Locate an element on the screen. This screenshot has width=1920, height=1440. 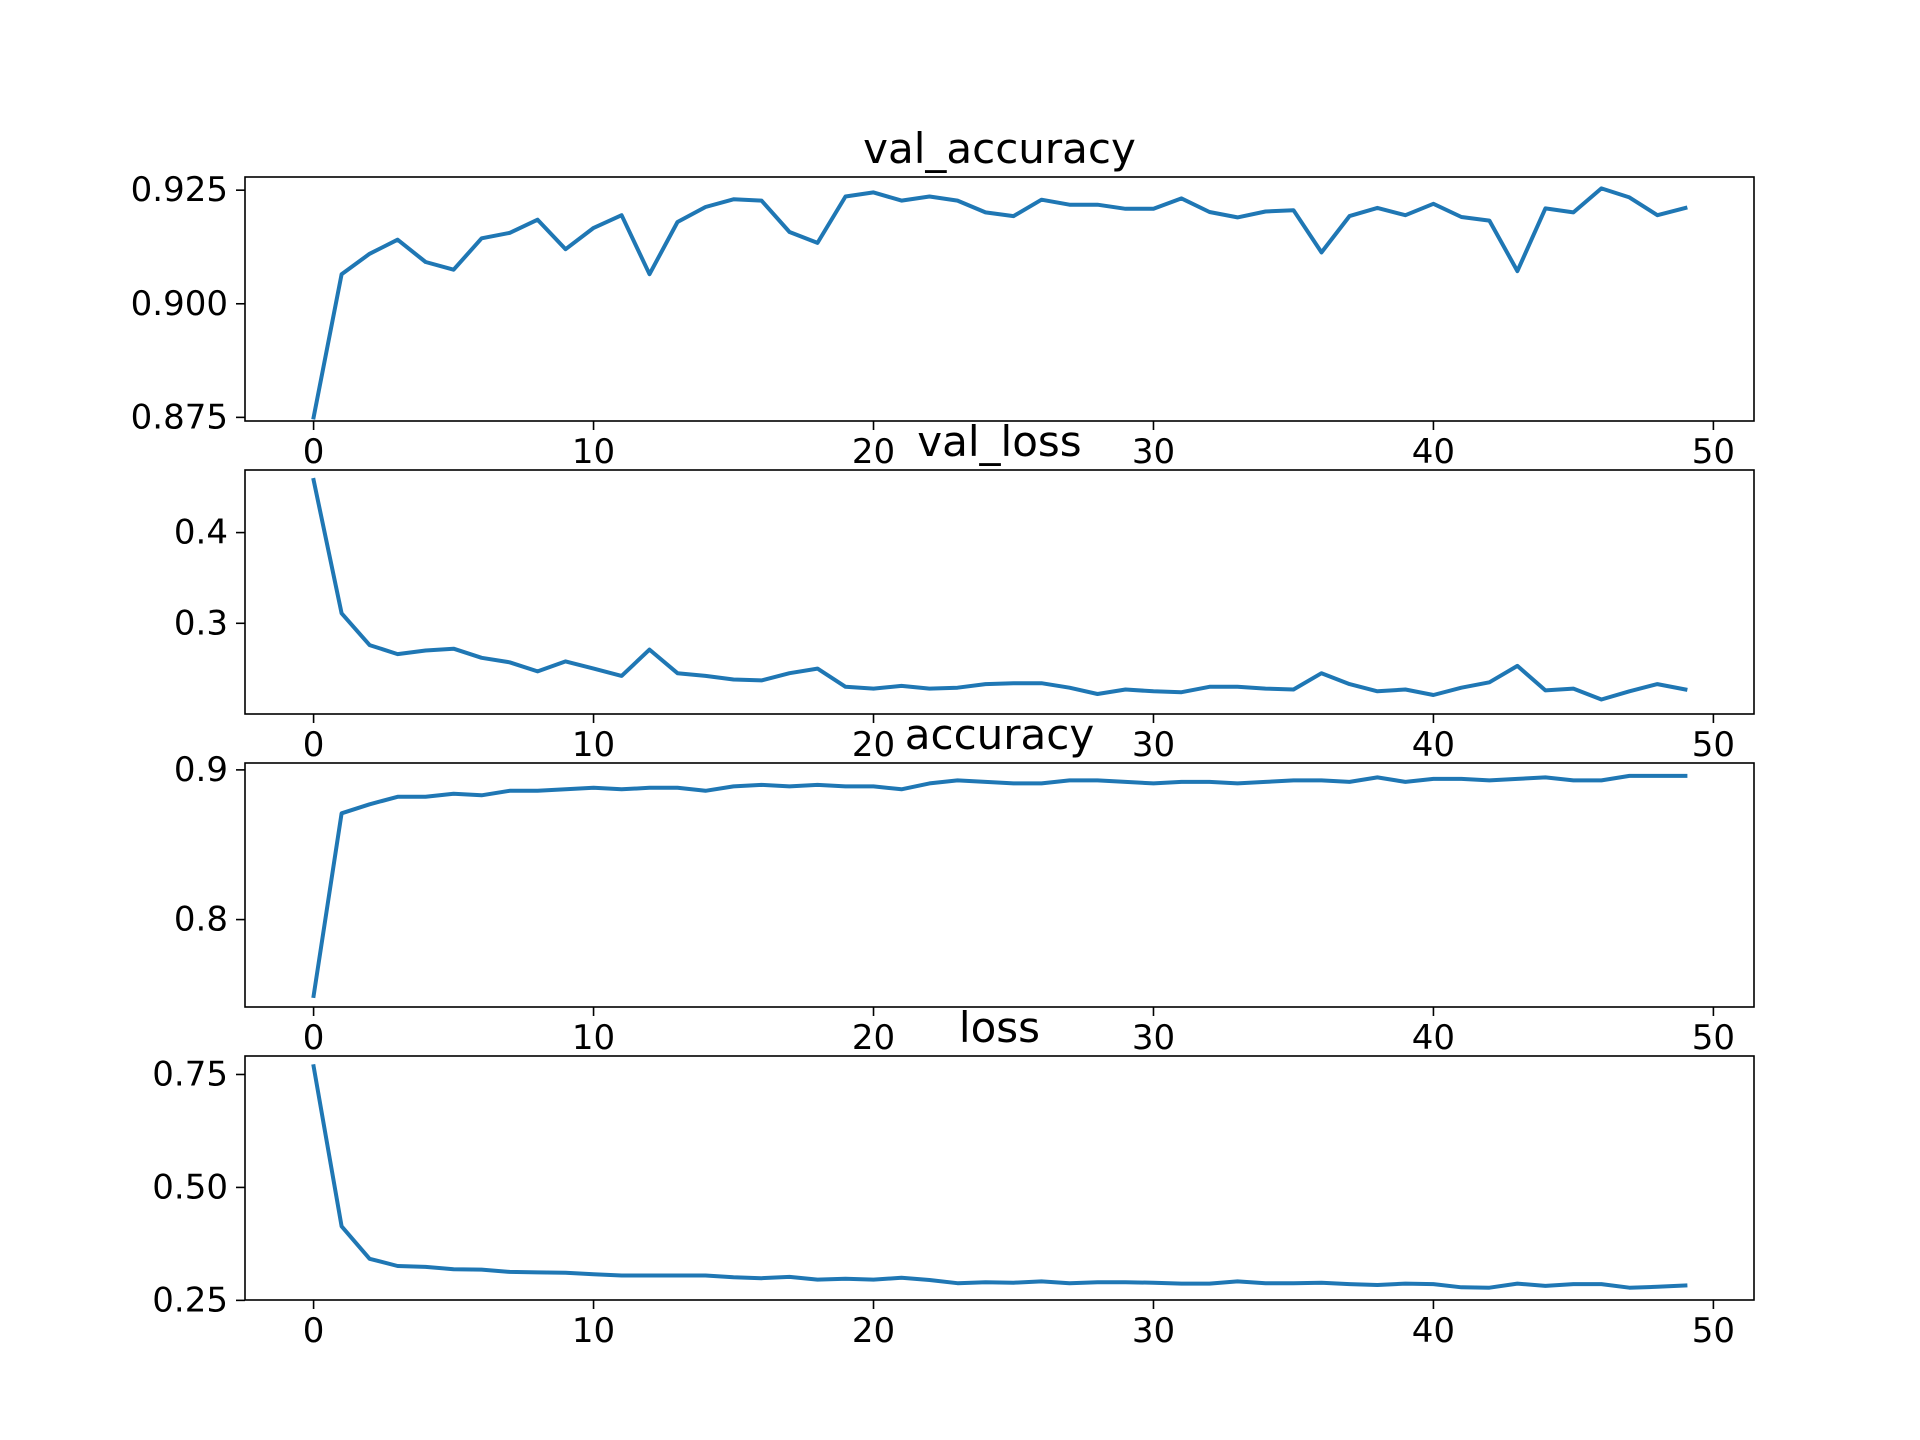
y-tick-label: 0.4 is located at coordinates (201, 533).